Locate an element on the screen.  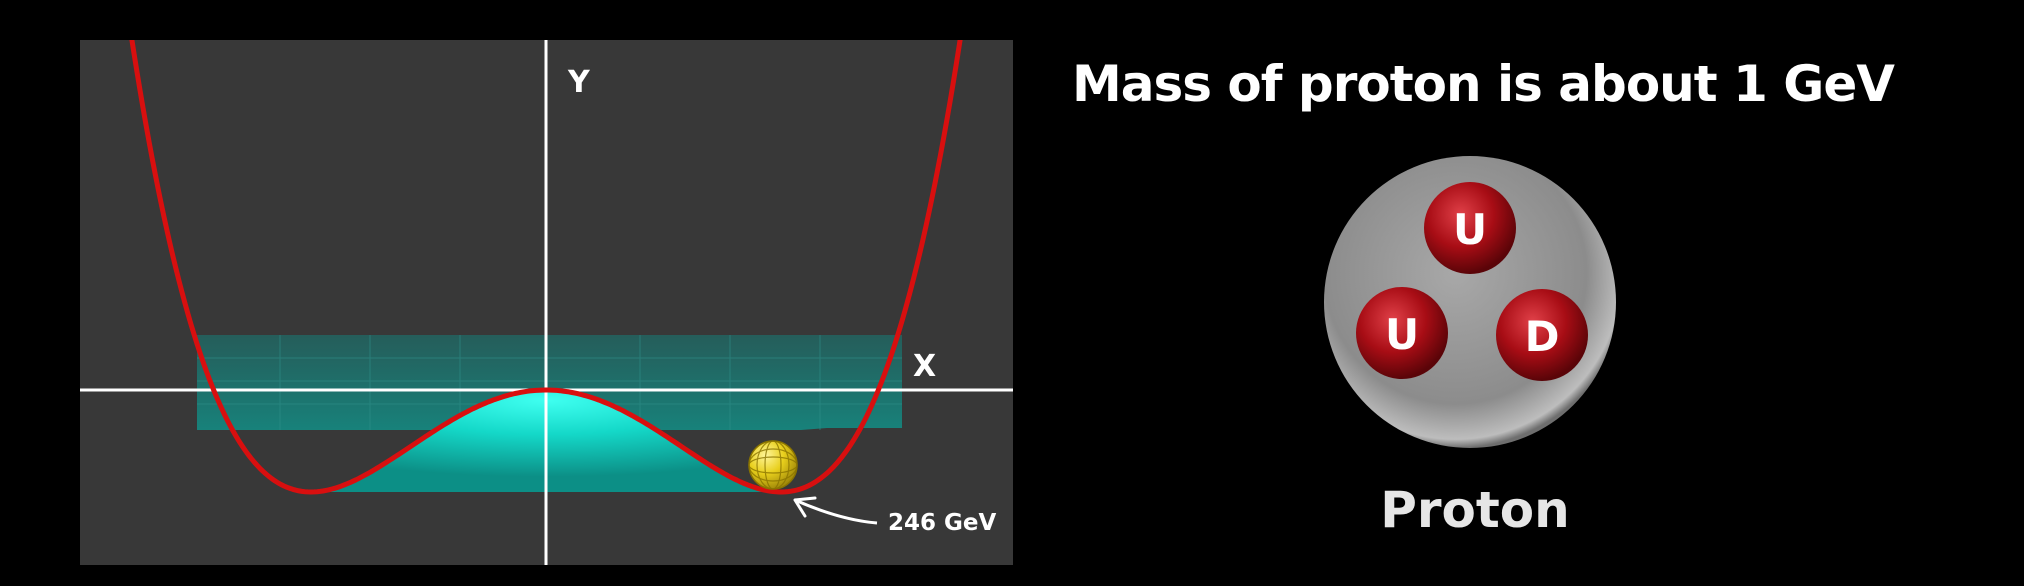
vev-arrow is located at coordinates (836, 511).